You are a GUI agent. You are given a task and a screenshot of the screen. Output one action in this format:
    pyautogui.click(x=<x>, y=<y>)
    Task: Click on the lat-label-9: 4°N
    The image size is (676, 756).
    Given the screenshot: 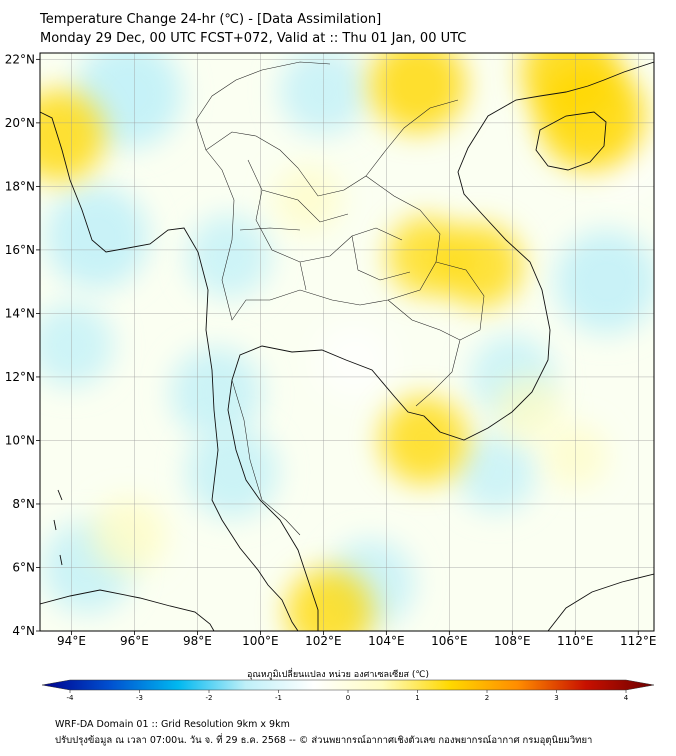 What is the action you would take?
    pyautogui.click(x=23, y=631)
    